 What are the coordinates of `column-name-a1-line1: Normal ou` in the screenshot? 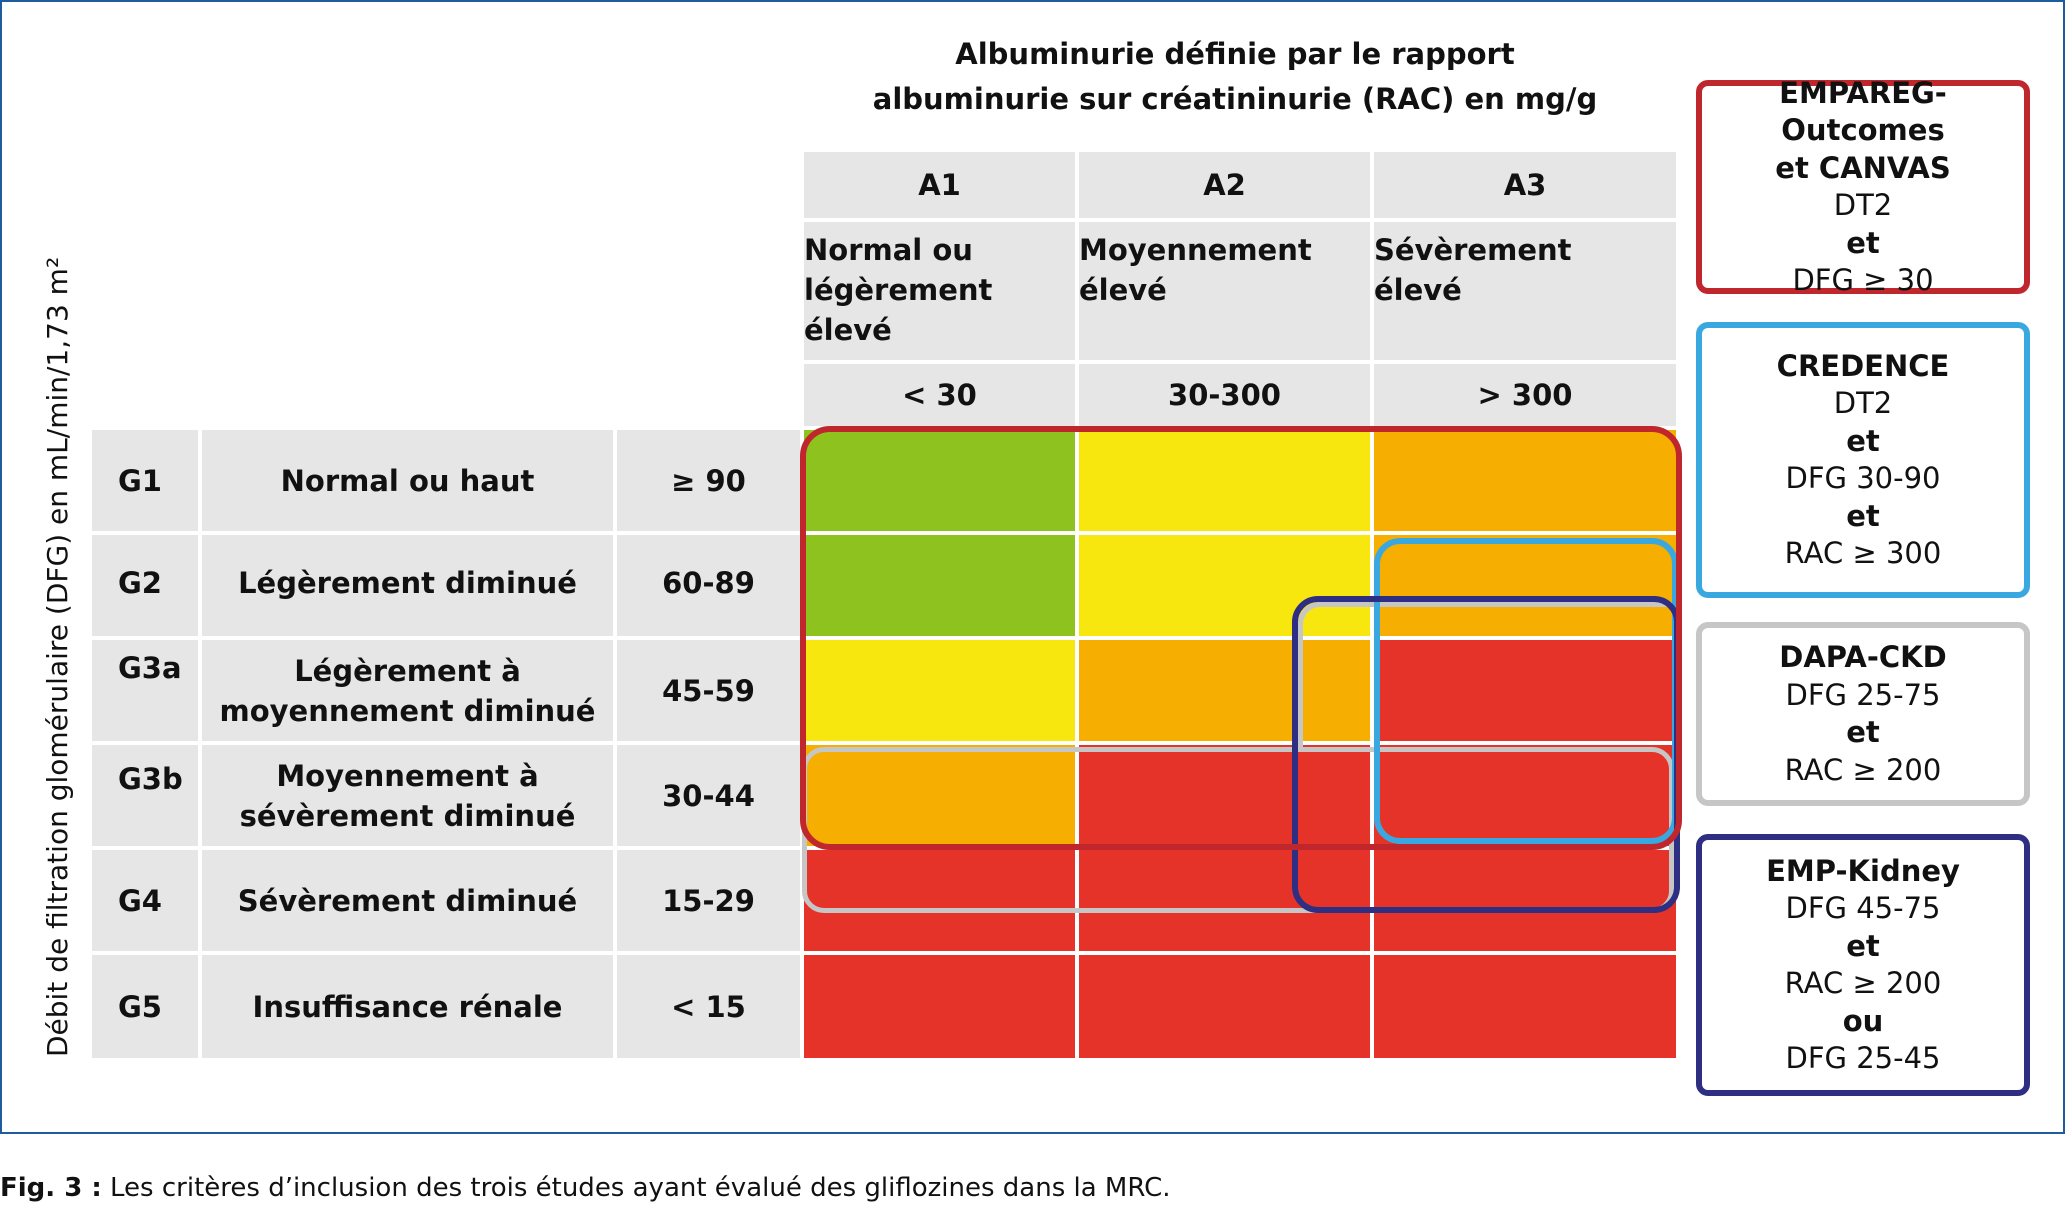 It's located at (888, 250).